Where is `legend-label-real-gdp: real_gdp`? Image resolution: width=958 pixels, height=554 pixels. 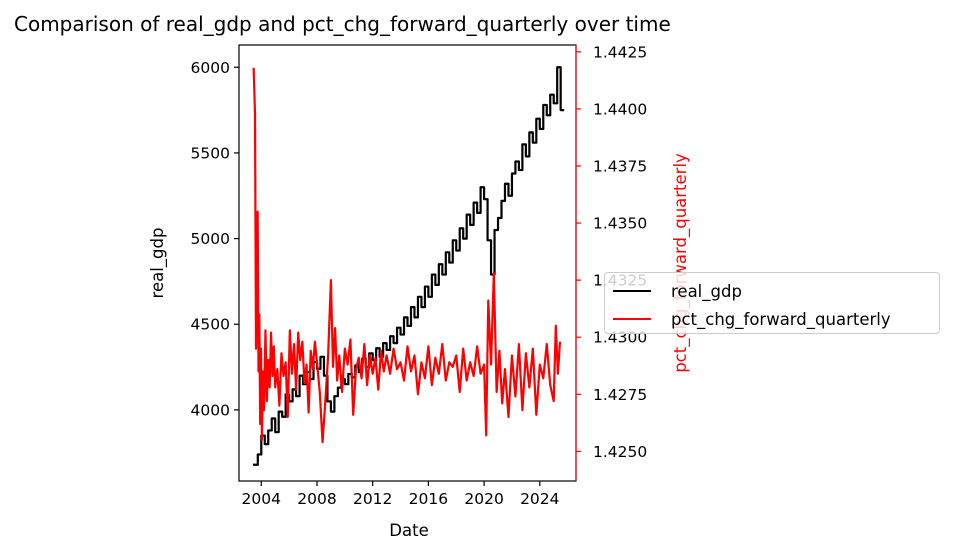 legend-label-real-gdp: real_gdp is located at coordinates (706, 291).